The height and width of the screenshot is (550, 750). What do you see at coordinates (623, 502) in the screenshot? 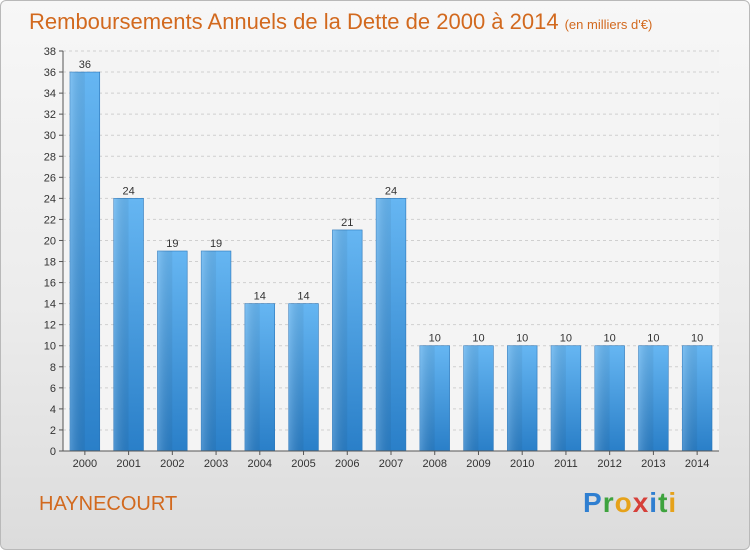
I see `logo-letter: o` at bounding box center [623, 502].